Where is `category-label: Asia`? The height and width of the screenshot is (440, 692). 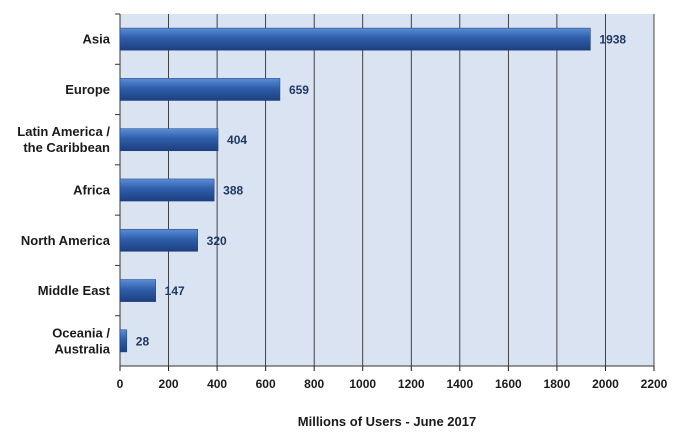
category-label: Asia is located at coordinates (97, 39).